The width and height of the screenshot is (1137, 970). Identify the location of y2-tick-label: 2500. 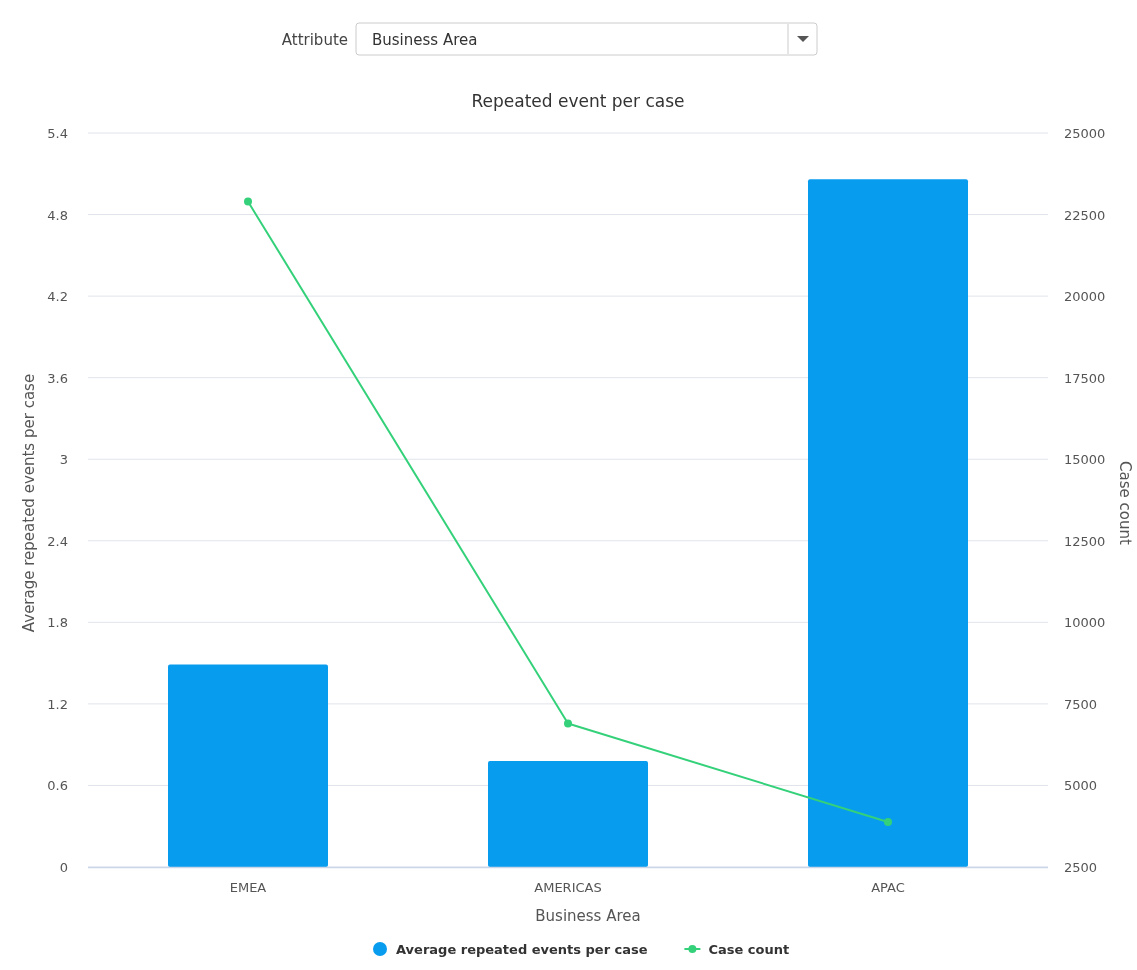
(1081, 867).